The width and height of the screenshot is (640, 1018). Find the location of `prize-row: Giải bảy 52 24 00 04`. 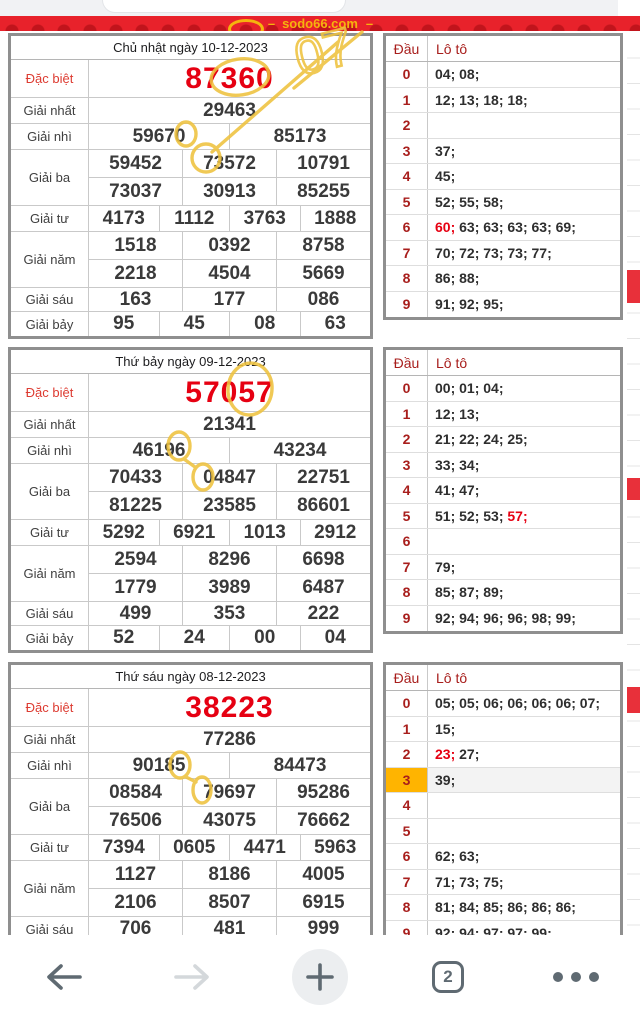

prize-row: Giải bảy 52 24 00 04 is located at coordinates (190, 638).